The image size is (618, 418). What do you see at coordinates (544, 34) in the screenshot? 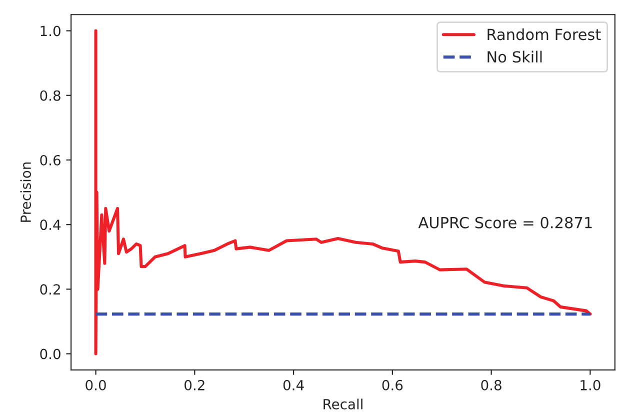
I see `legend-label: Random Forest` at bounding box center [544, 34].